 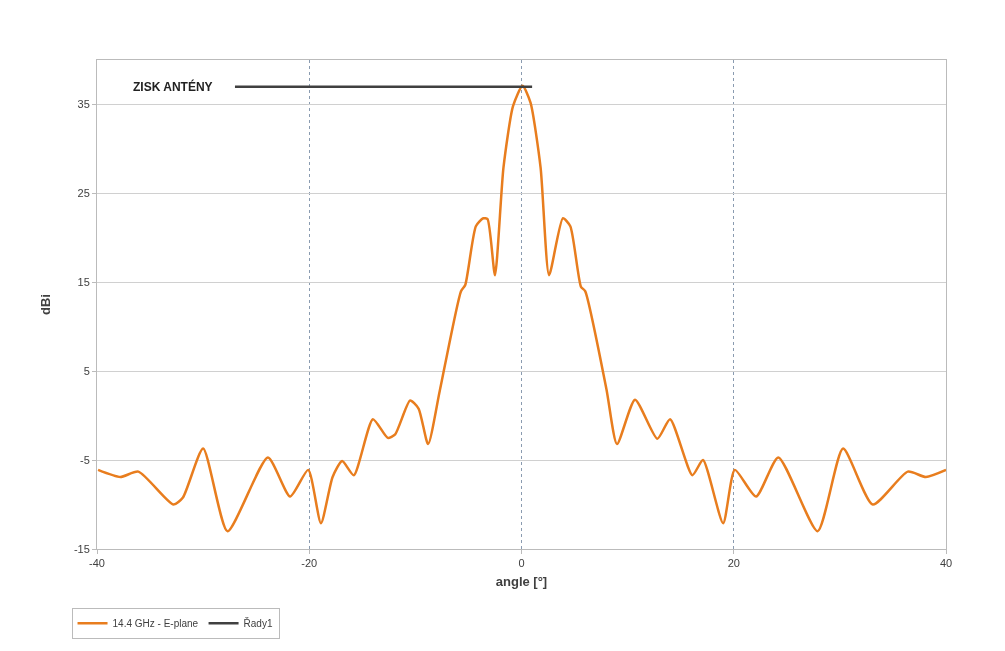 I want to click on legend-label: Řady1, so click(x=258, y=623).